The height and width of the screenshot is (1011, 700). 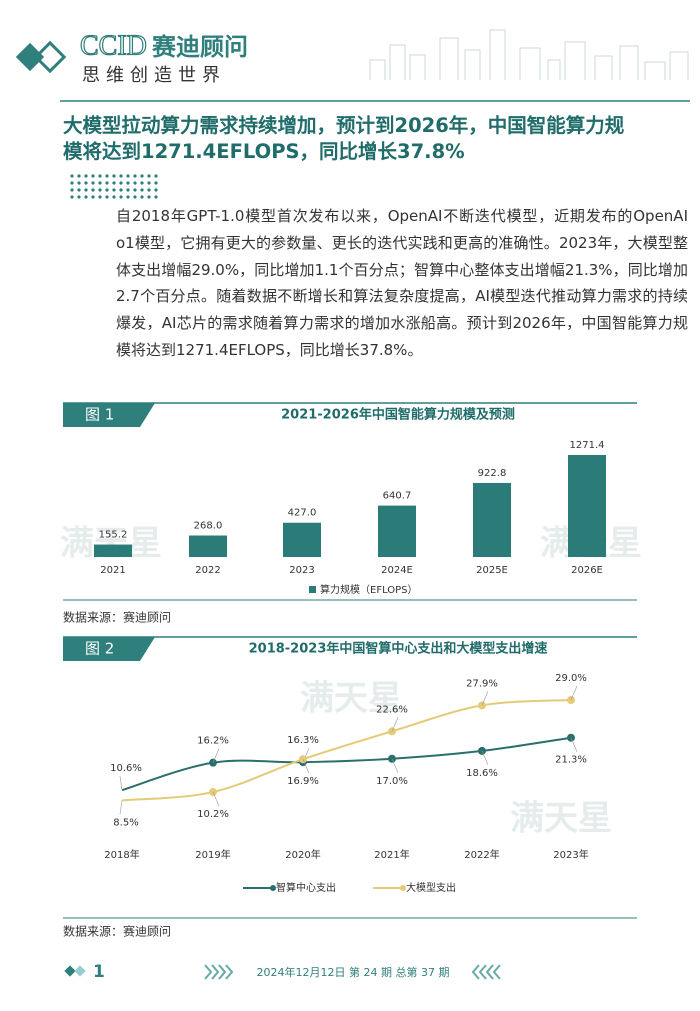 What do you see at coordinates (154, 75) in the screenshot?
I see `slogan: 思维创造世界` at bounding box center [154, 75].